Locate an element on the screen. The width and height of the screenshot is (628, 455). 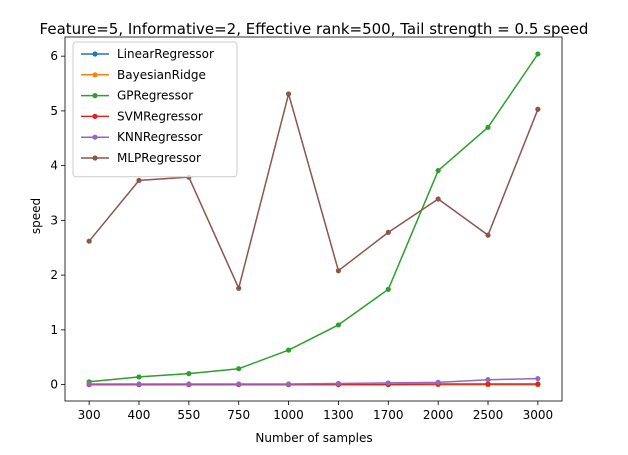
x-tick-label: 2500 is located at coordinates (488, 415).